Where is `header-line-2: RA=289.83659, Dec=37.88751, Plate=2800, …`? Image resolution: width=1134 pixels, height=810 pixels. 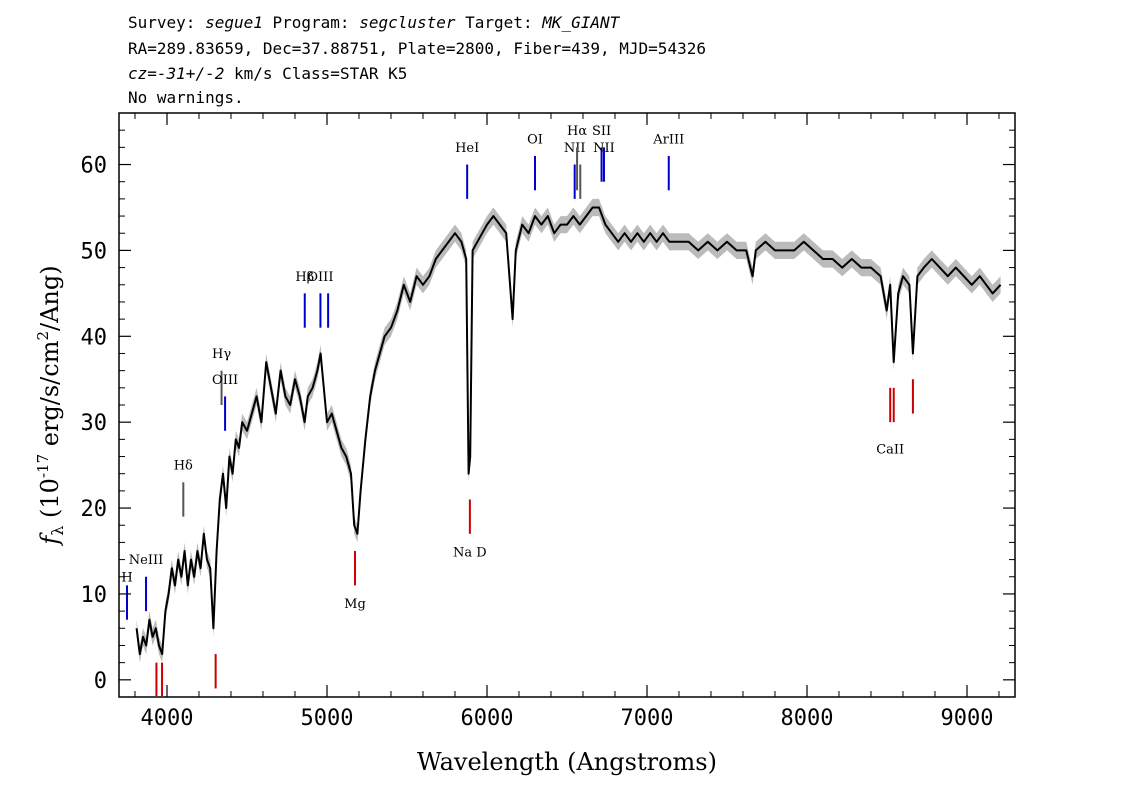
header-line-2: RA=289.83659, Dec=37.88751, Plate=2800, … is located at coordinates (417, 48).